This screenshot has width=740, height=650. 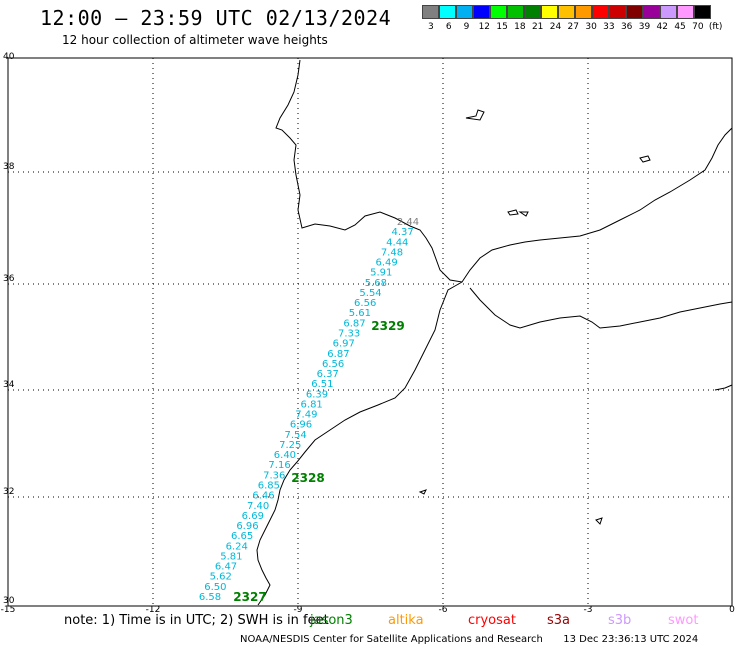 What do you see at coordinates (263, 496) in the screenshot?
I see `wave-height-label: 6.46` at bounding box center [263, 496].